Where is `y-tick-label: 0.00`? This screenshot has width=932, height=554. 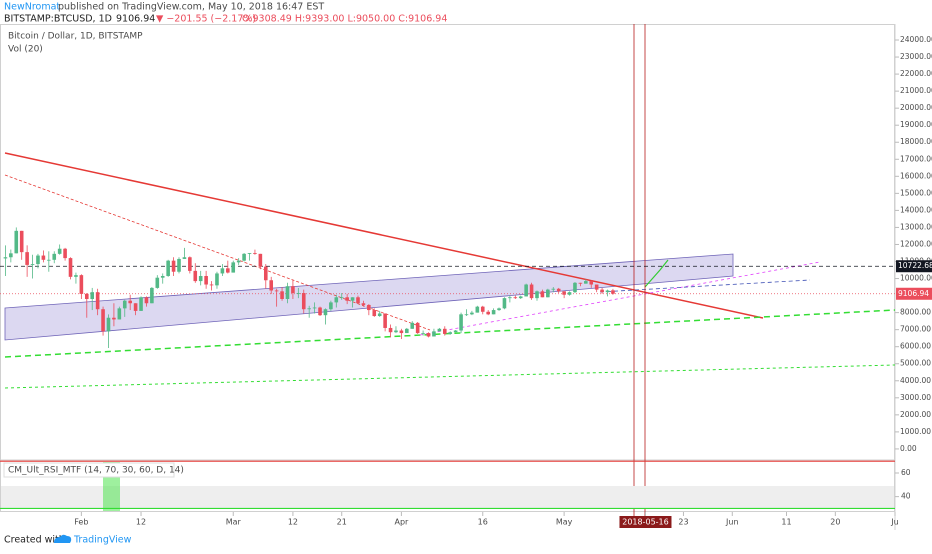
y-tick-label: 0.00 is located at coordinates (908, 448).